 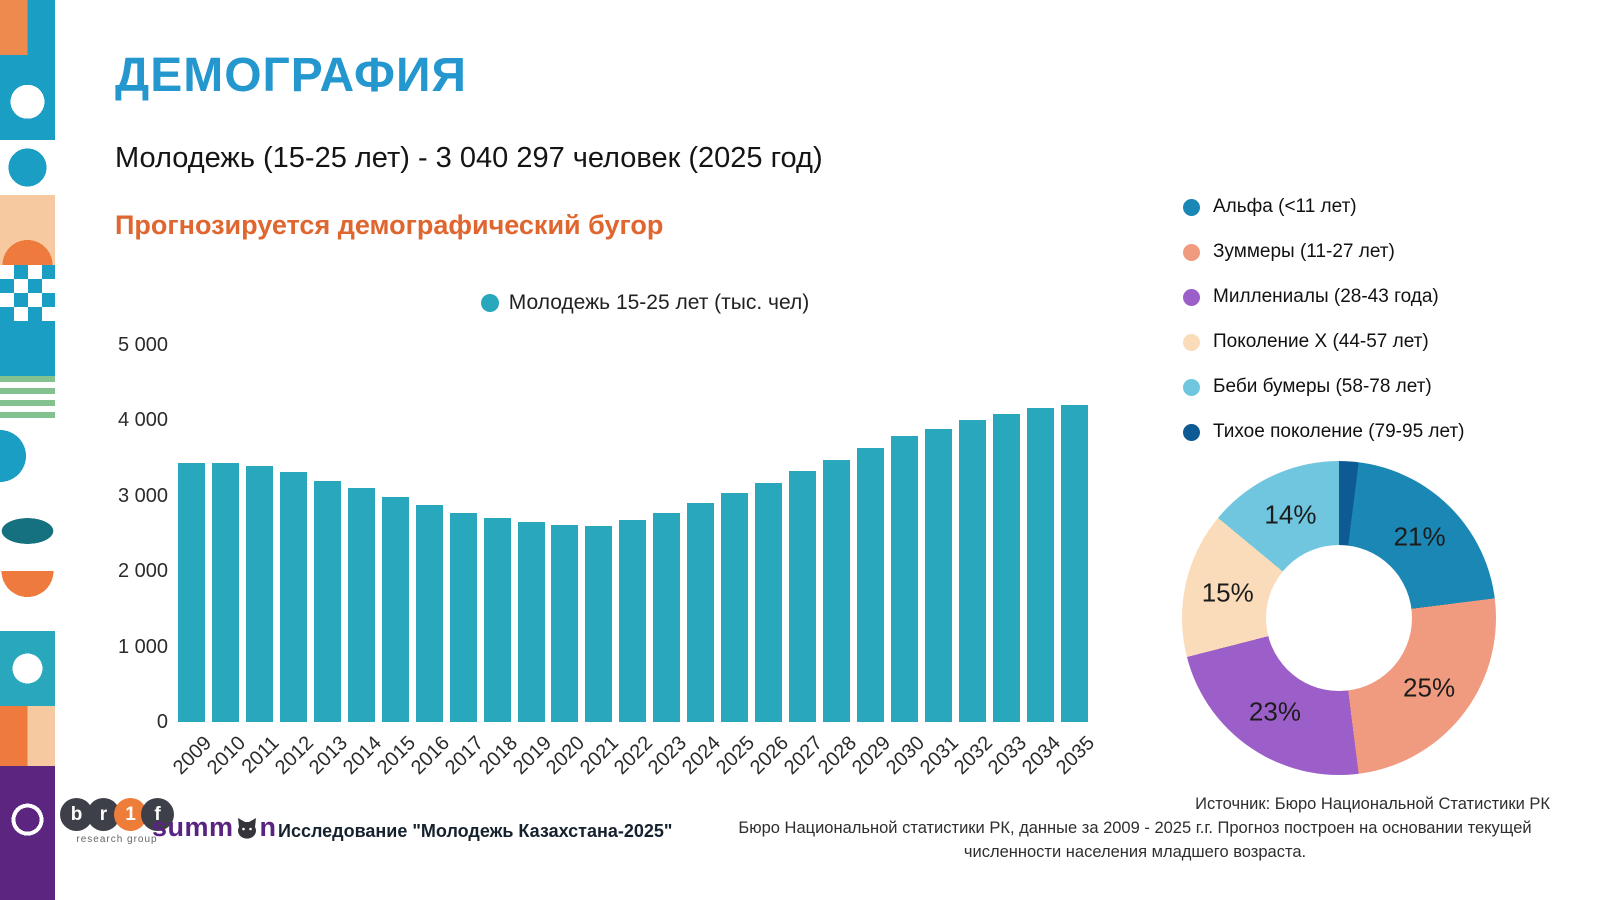 I want to click on bar-2012, so click(x=293, y=597).